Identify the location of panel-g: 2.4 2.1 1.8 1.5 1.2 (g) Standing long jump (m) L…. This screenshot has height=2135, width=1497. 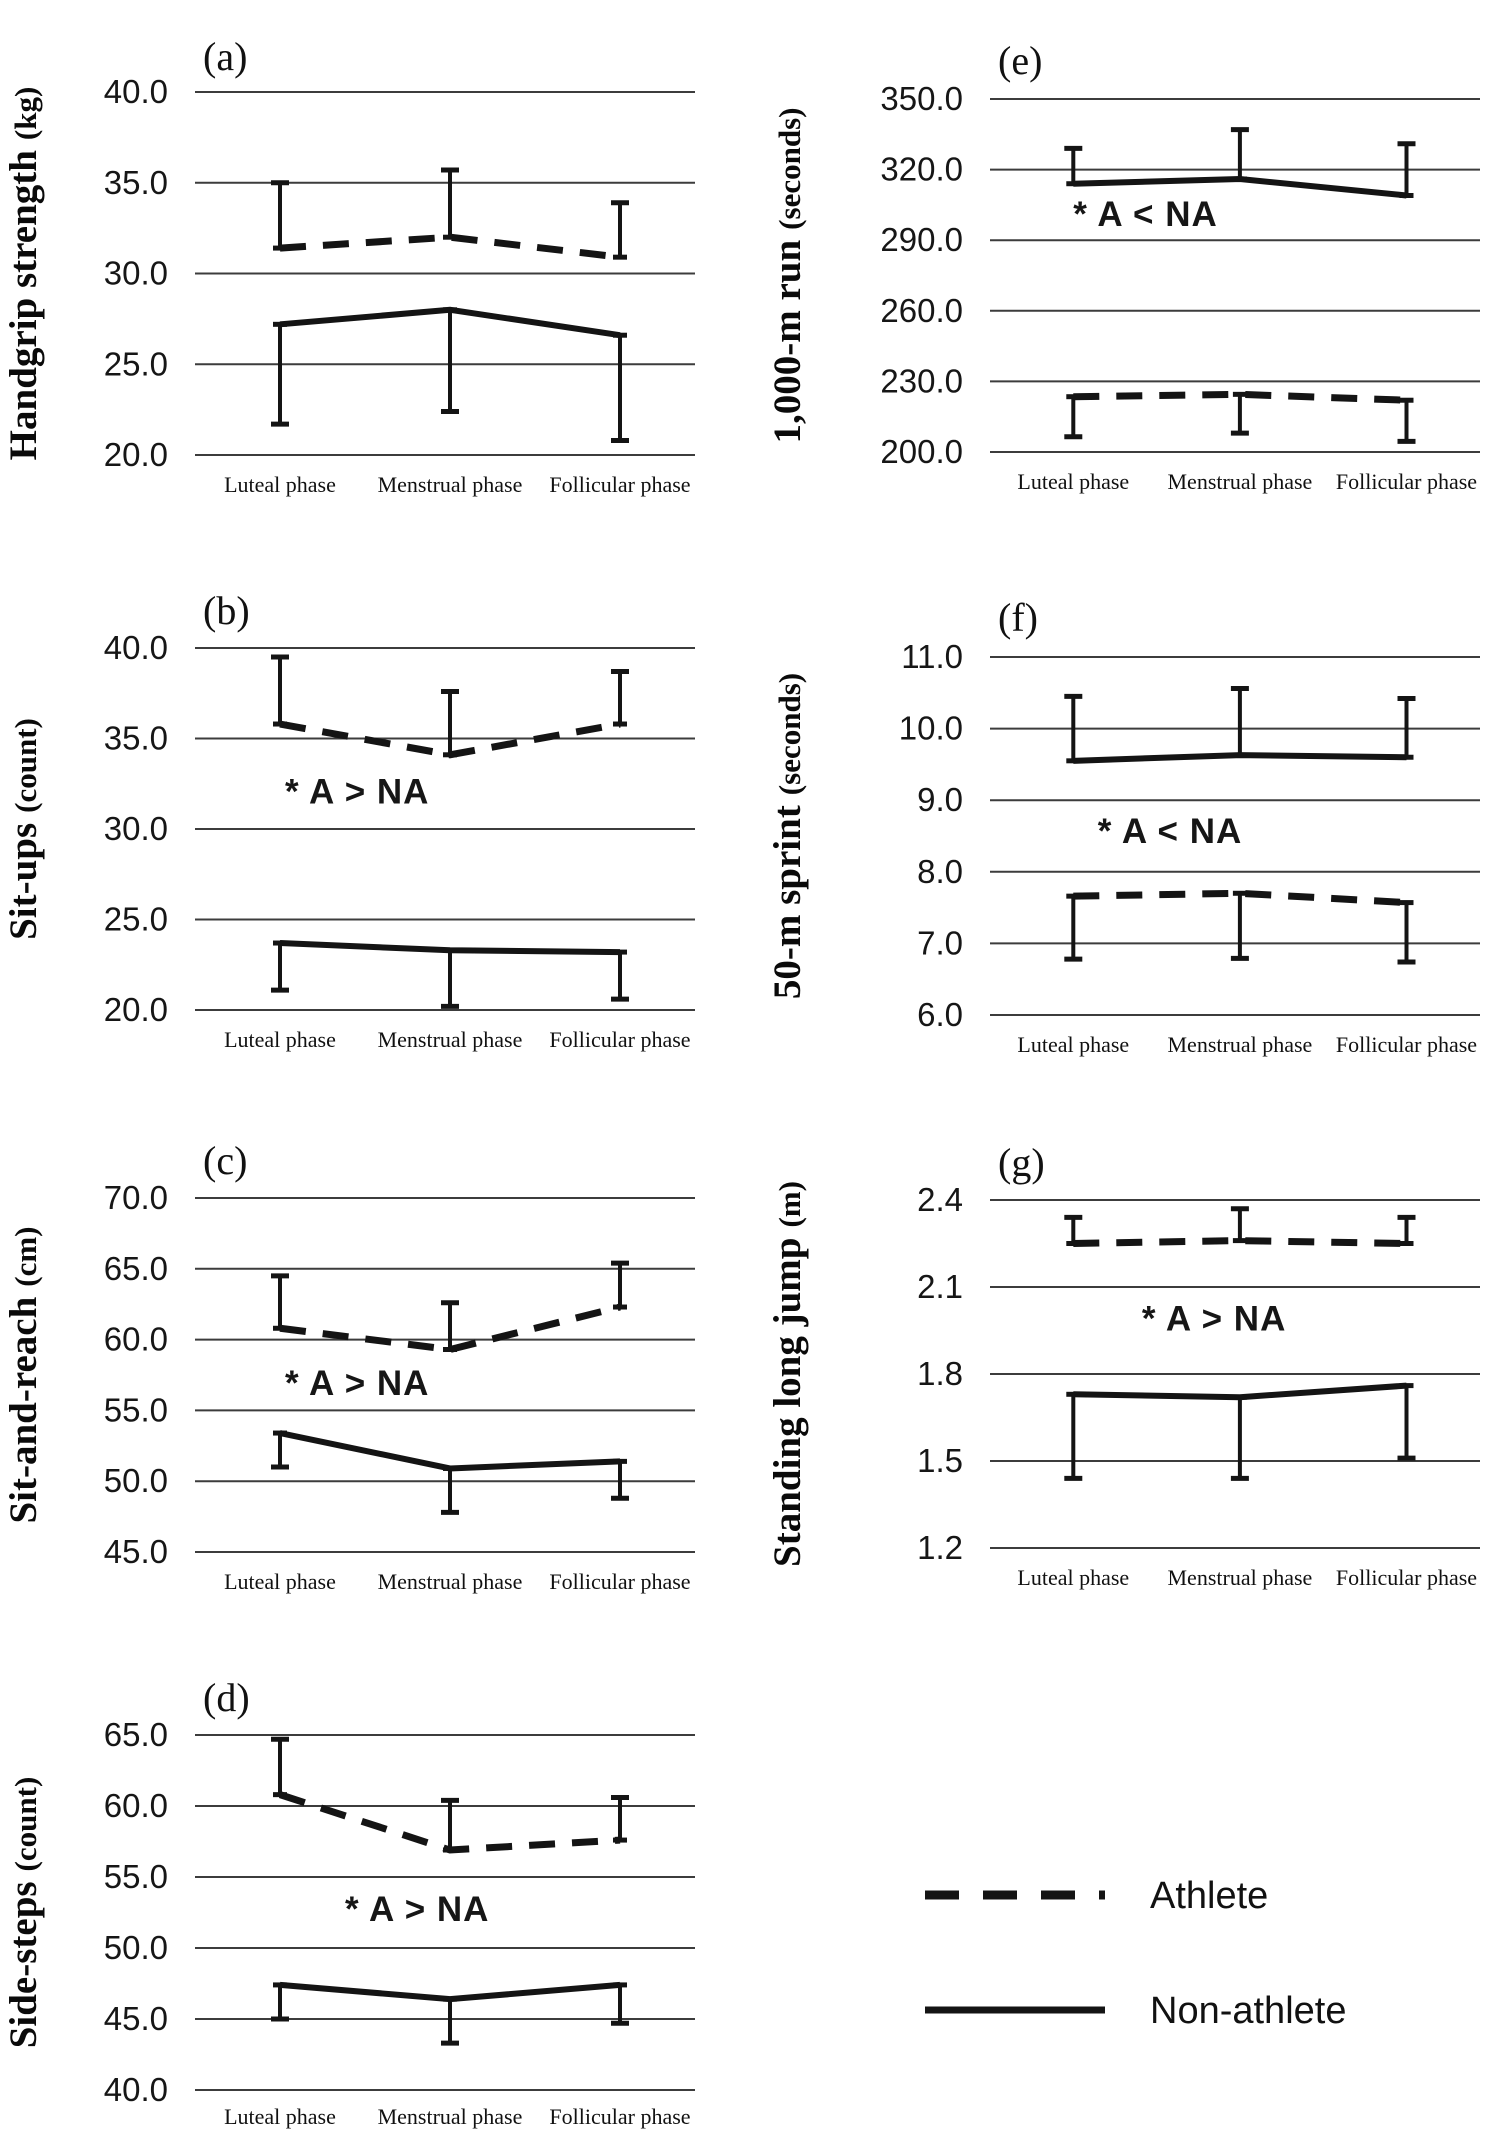
(1123, 1365).